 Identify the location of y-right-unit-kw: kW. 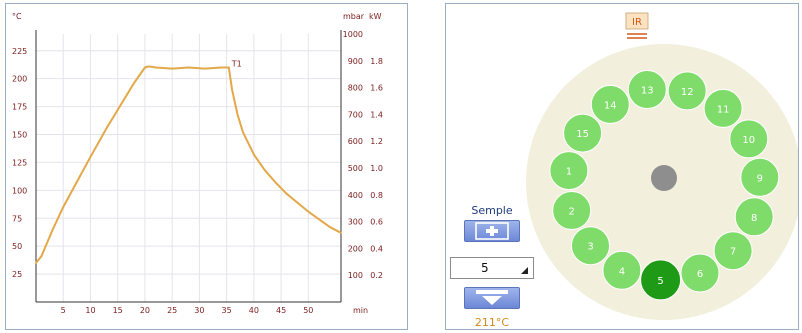
(375, 16).